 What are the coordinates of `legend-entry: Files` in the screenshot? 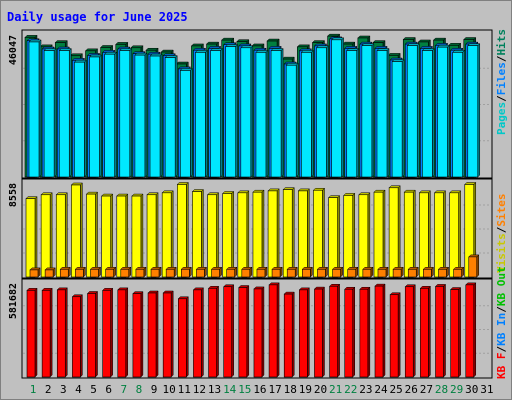 It's located at (501, 78).